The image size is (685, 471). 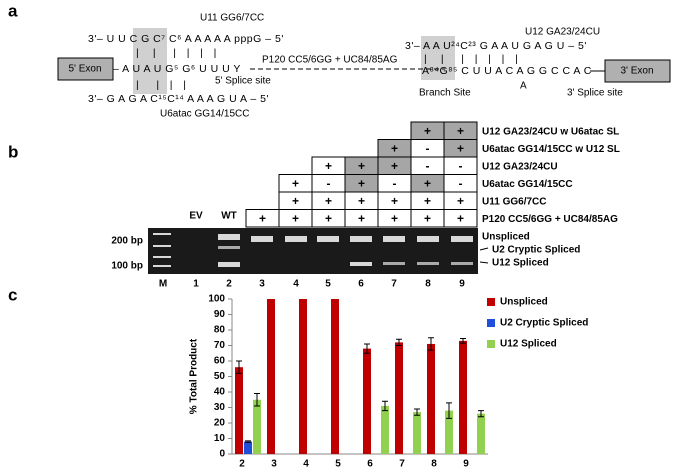 I want to click on panel-letter: a, so click(x=13, y=10).